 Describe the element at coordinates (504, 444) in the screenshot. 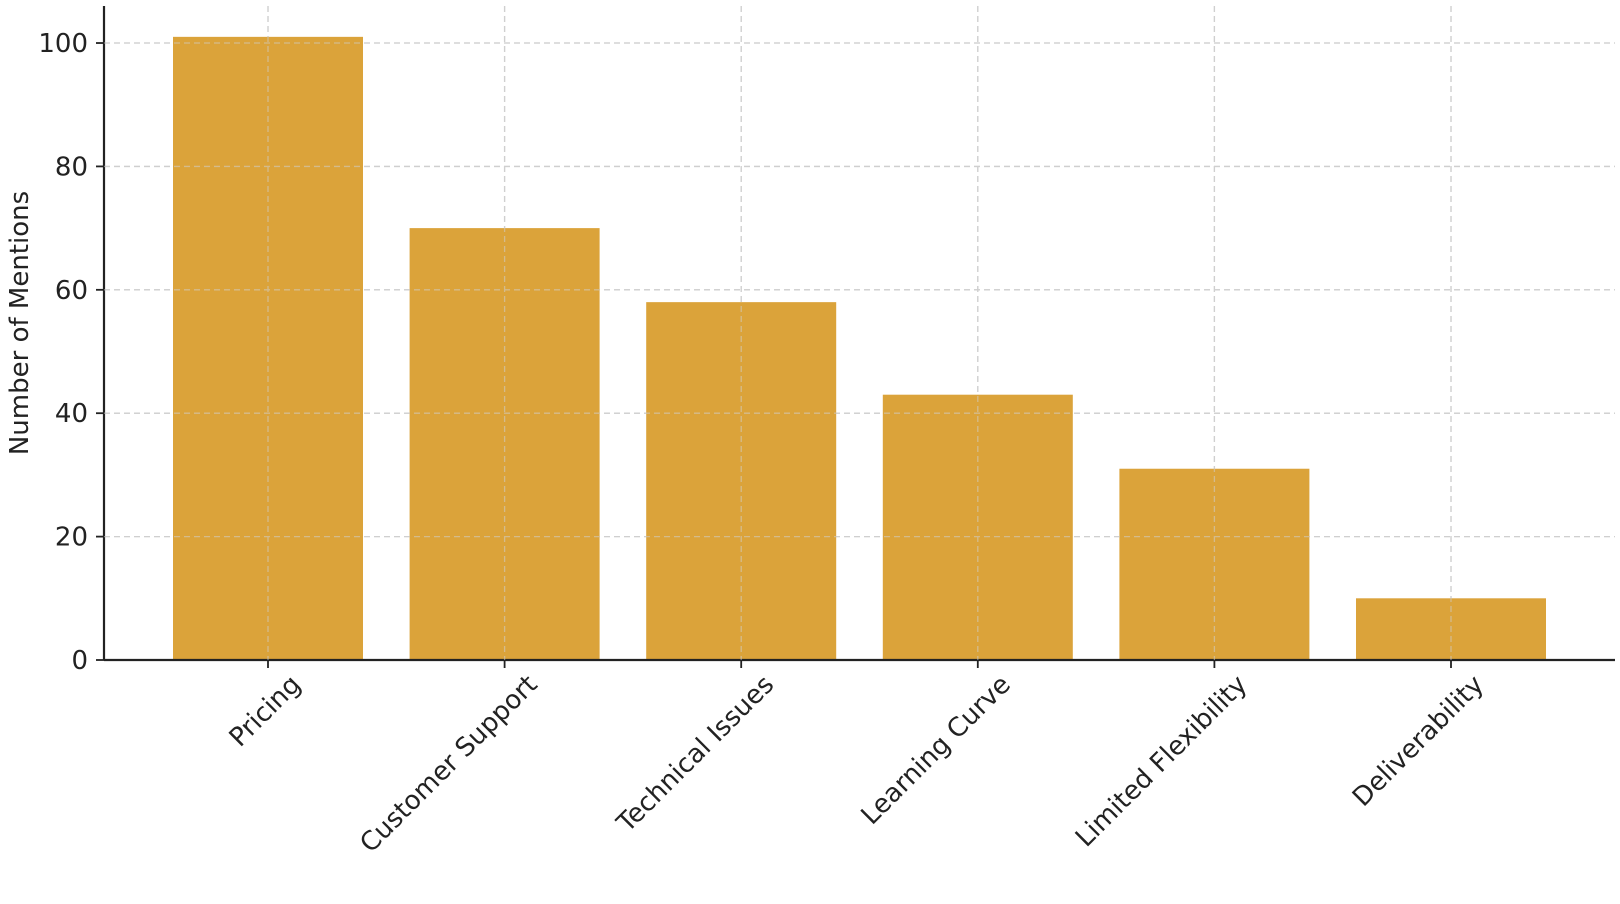

I see `bar-customer-support` at that location.